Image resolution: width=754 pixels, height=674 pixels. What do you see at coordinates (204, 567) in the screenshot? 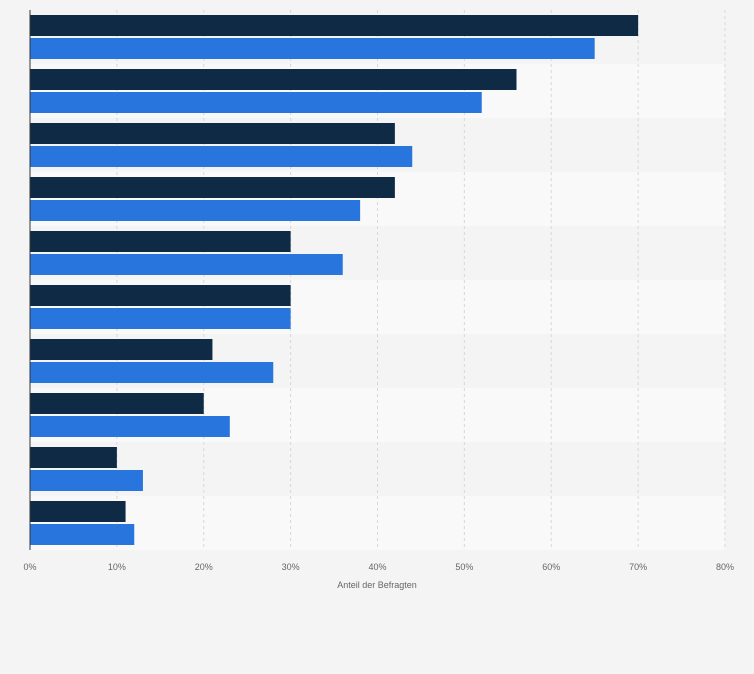
I see `x-tick-label: 20%` at bounding box center [204, 567].